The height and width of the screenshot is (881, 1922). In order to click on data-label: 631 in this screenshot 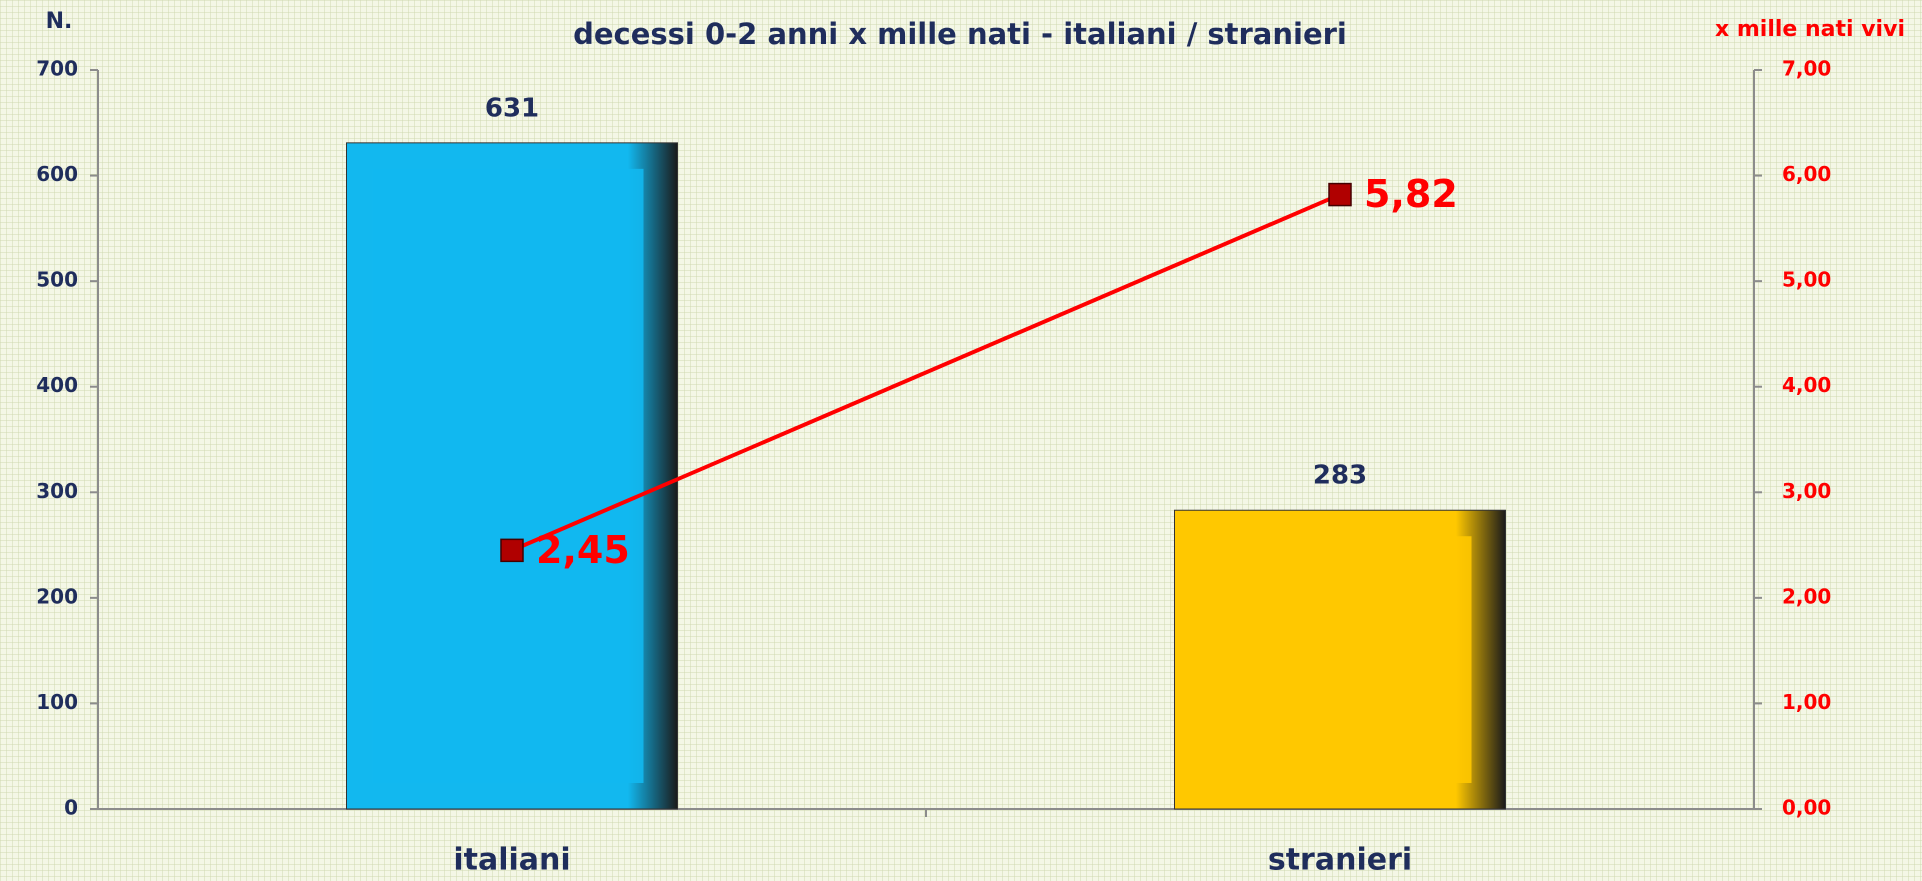, I will do `click(512, 108)`.